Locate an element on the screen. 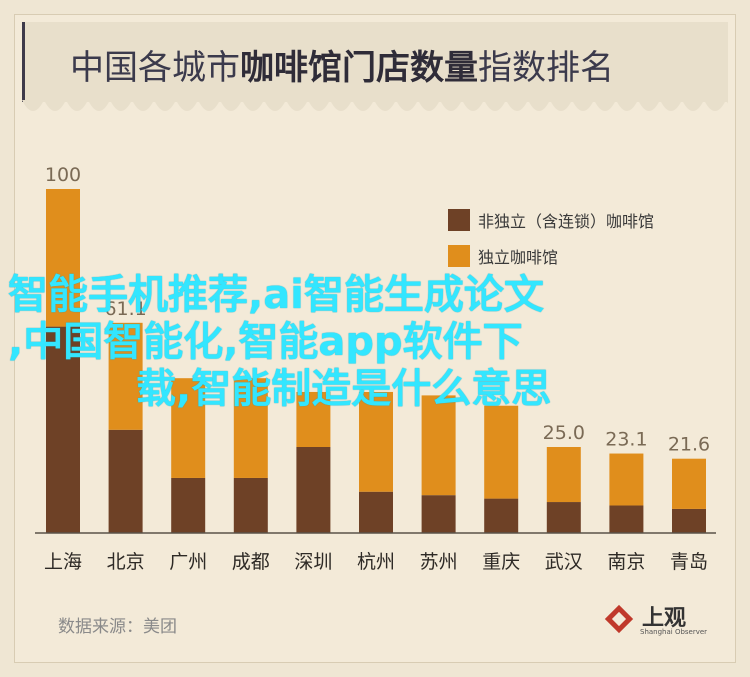 This screenshot has height=677, width=750. bar-total-label: 61.1 is located at coordinates (125, 309).